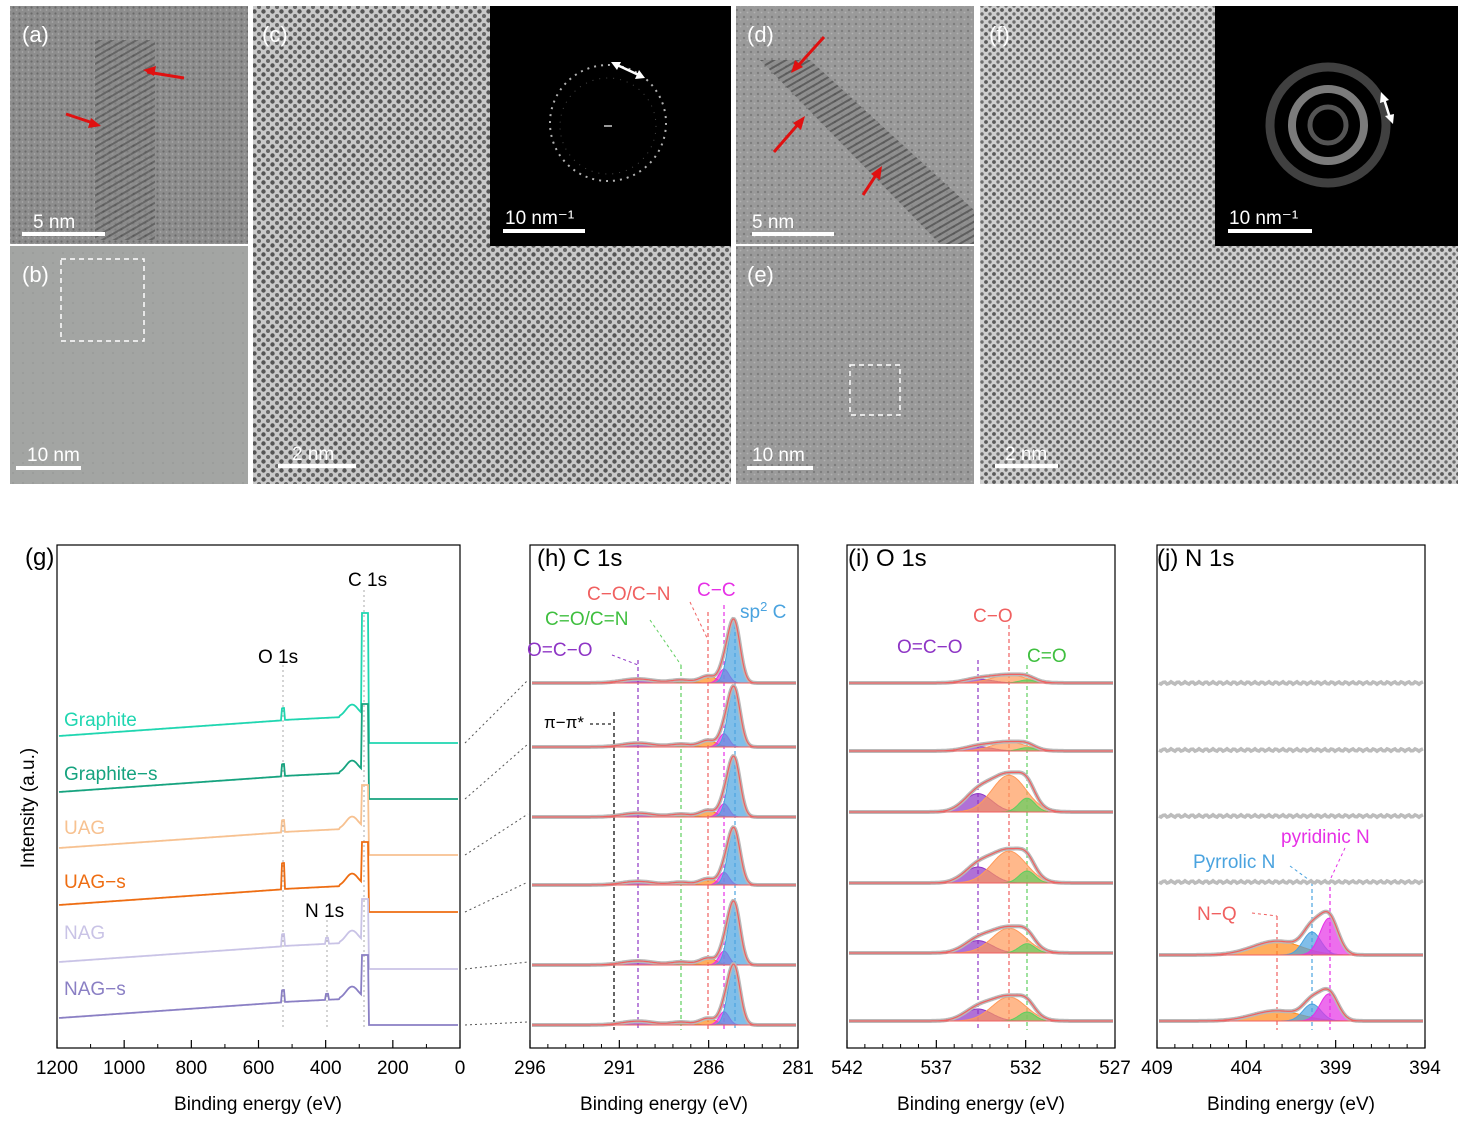  I want to click on tem-panel-f: 10 nm⁻¹ (f) 2 nm, so click(1219, 245).